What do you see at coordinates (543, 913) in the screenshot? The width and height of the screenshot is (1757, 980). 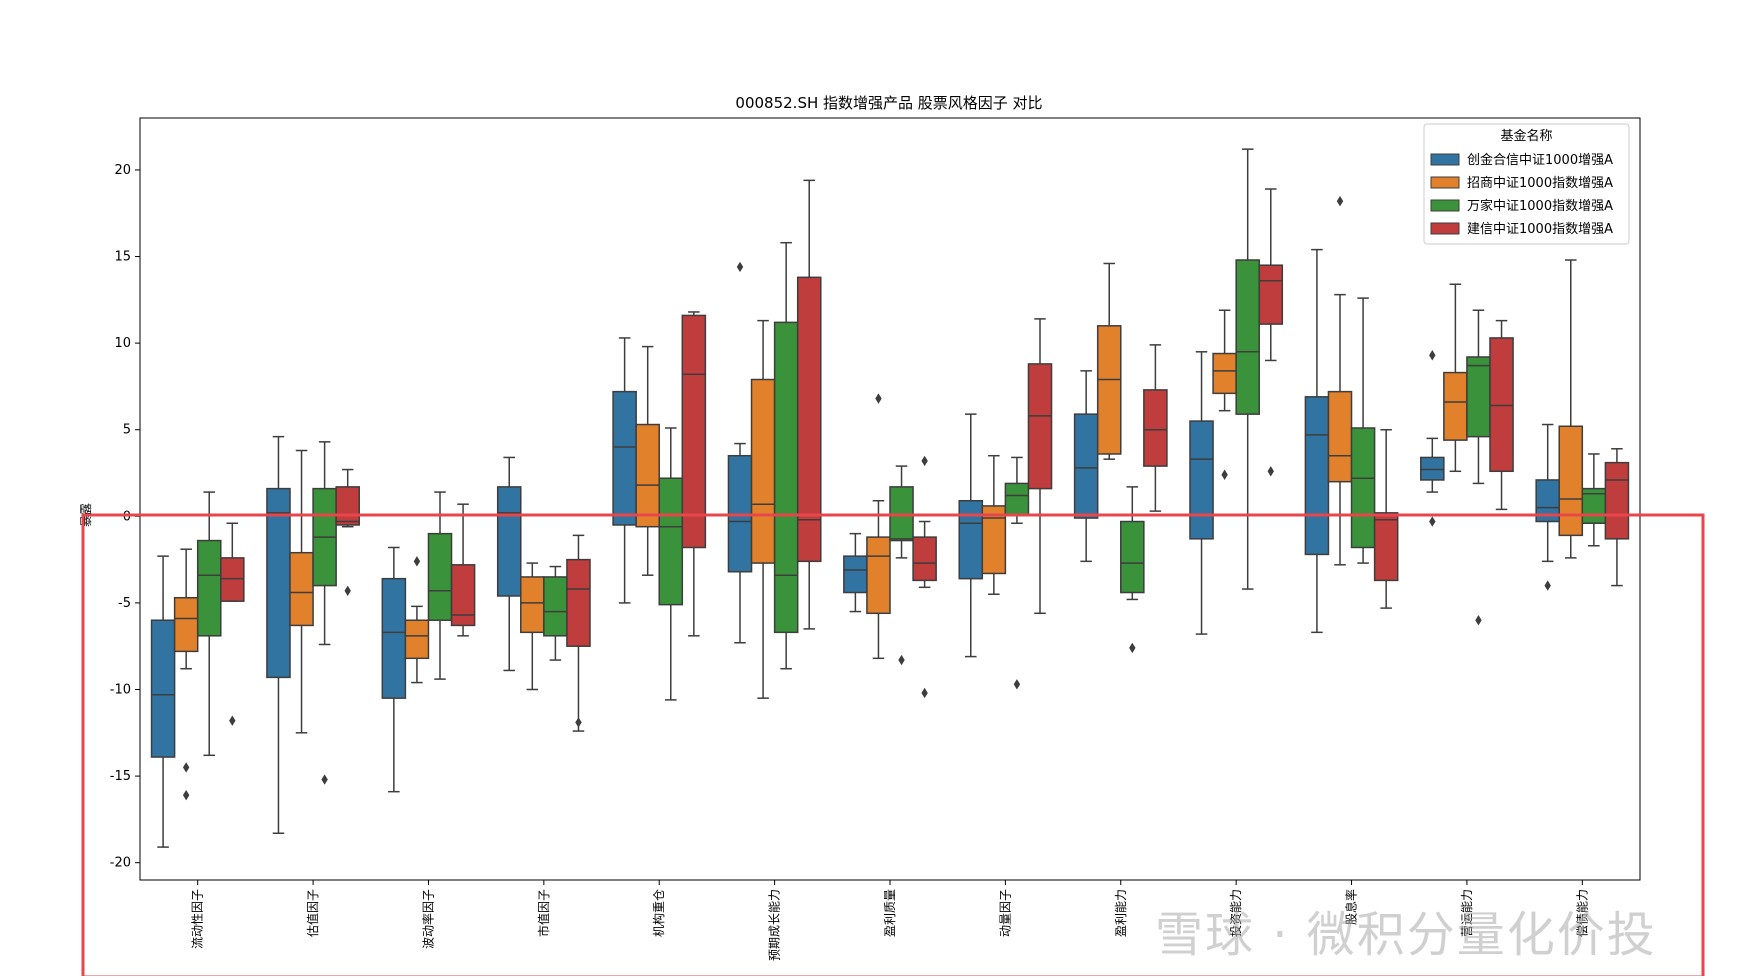 I see `x-tick-label: 市值因子` at bounding box center [543, 913].